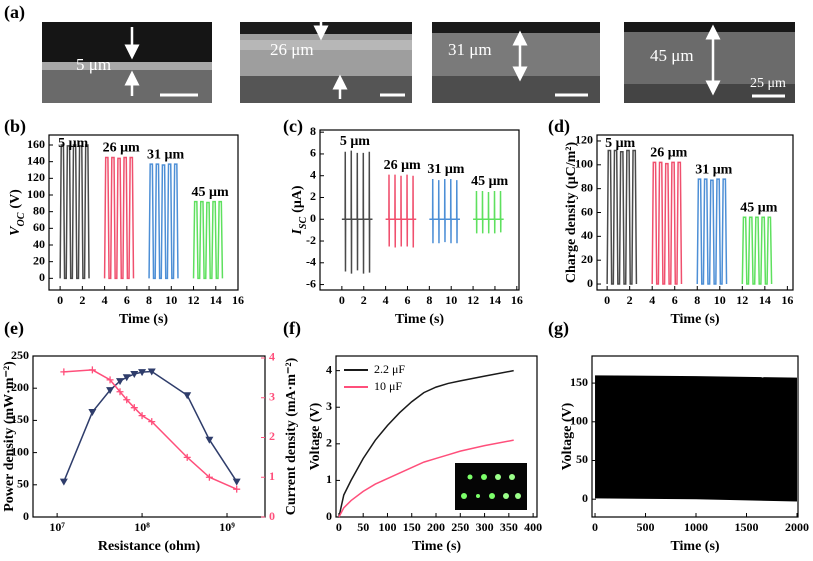 The image size is (813, 561). Describe the element at coordinates (292, 328) in the screenshot. I see `panel-label: (f)` at that location.